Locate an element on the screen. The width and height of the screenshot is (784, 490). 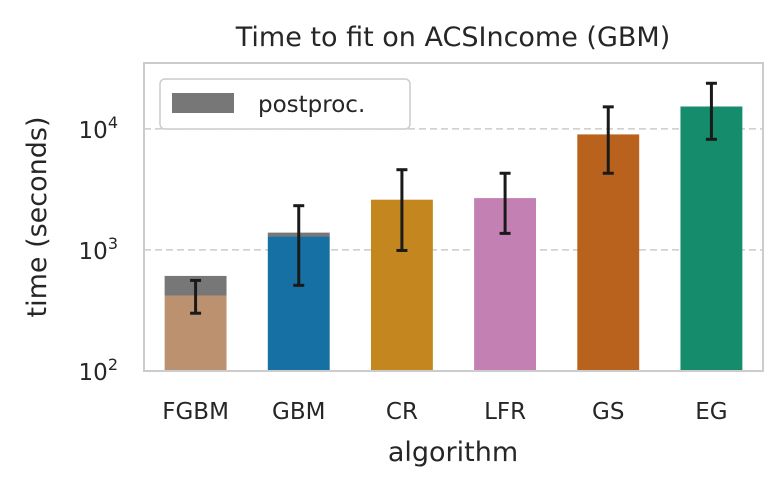
error-bar-cr is located at coordinates (402, 210).